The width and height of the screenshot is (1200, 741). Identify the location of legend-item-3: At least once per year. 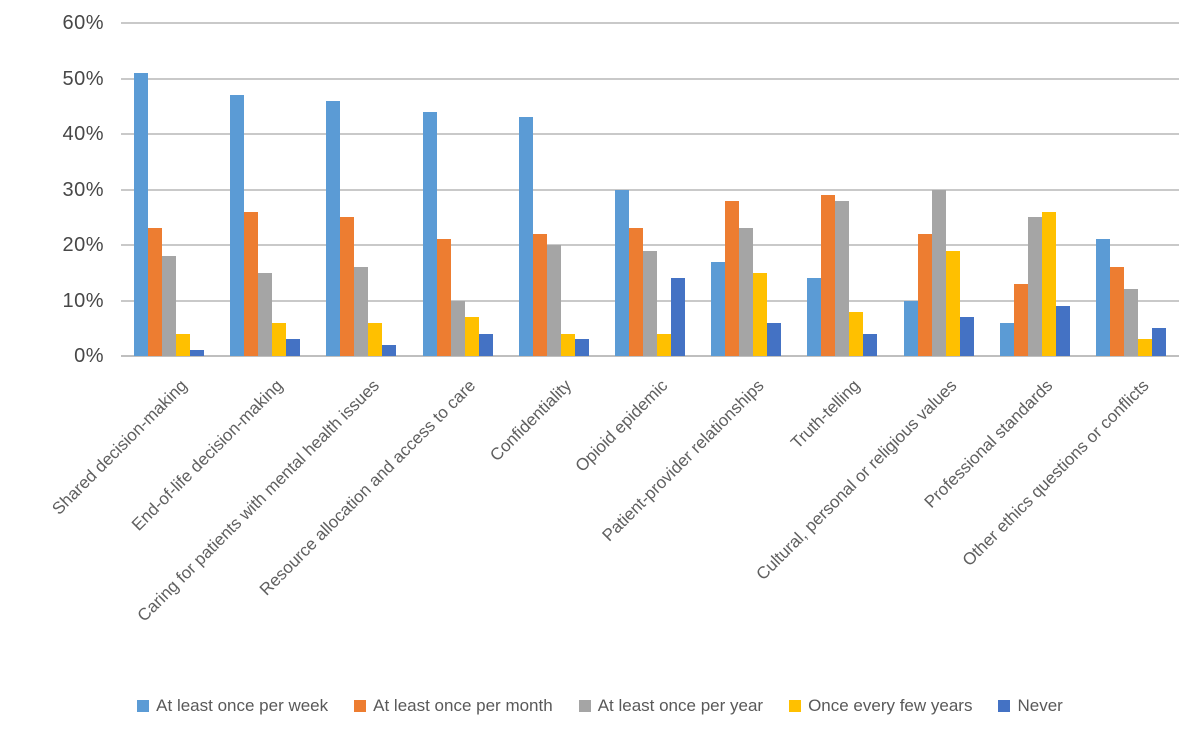
(671, 706).